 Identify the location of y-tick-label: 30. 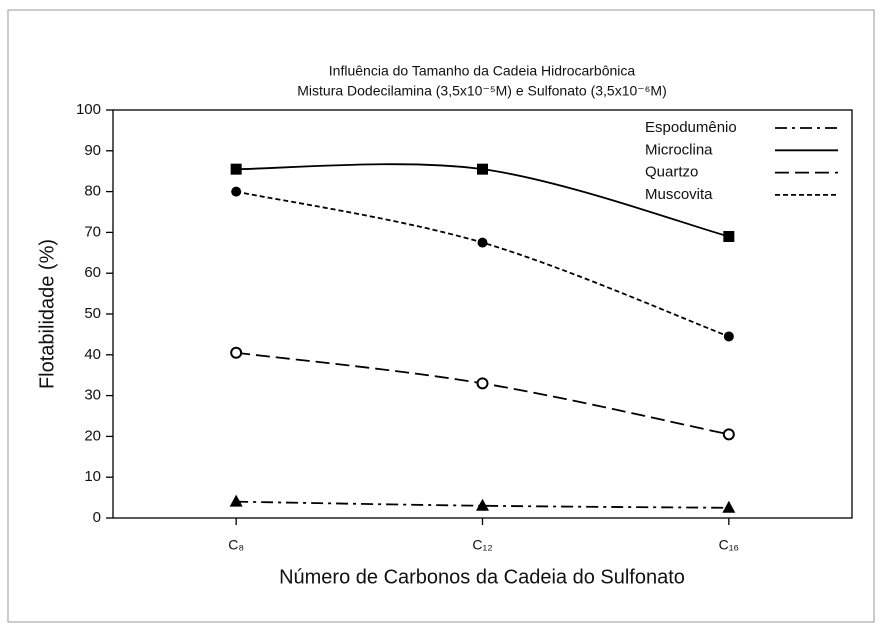
(92, 395).